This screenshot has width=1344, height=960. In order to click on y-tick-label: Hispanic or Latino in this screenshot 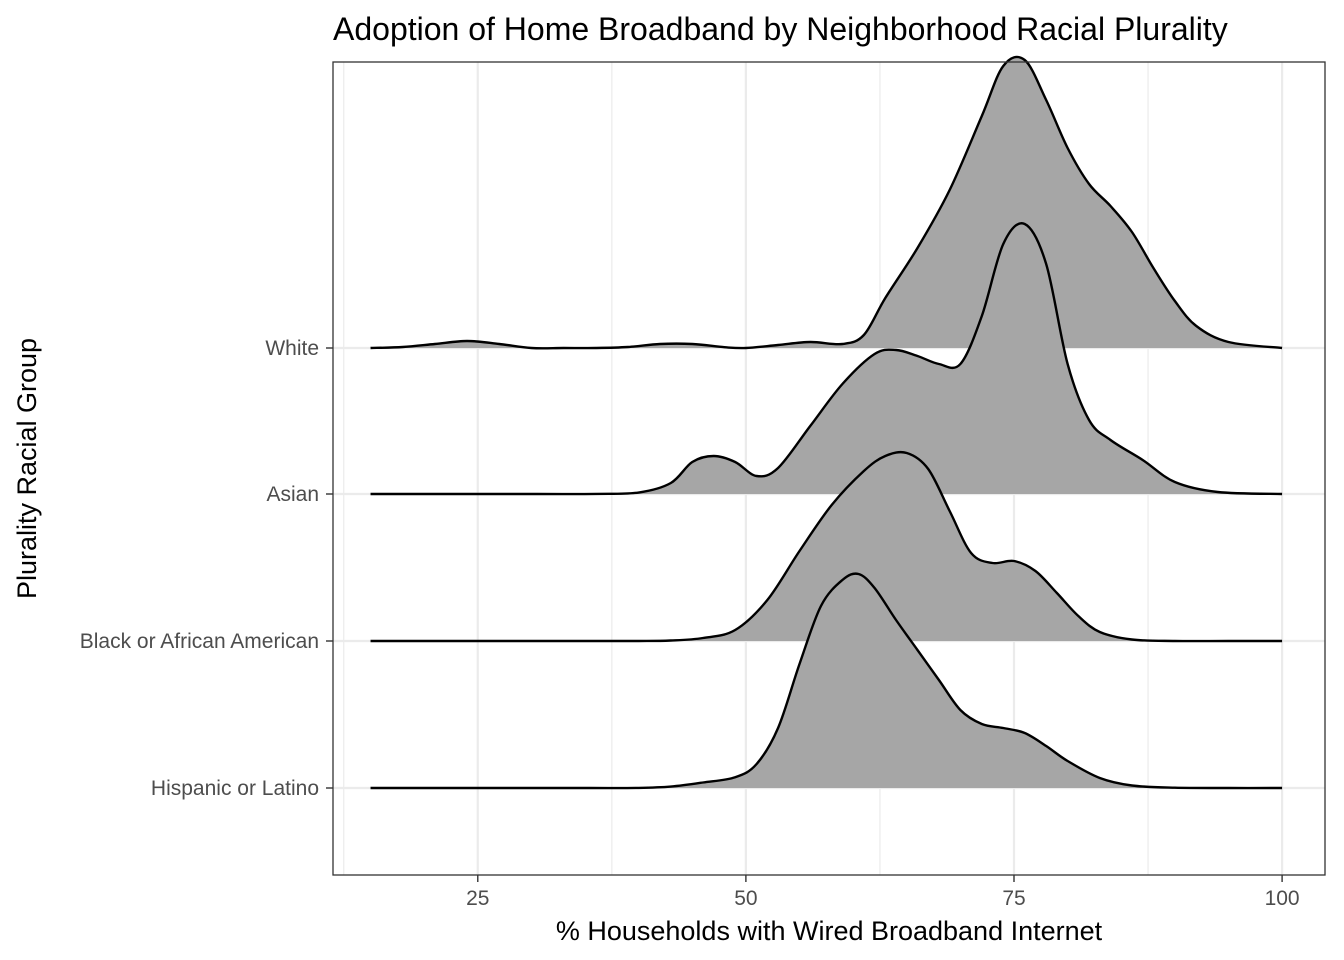, I will do `click(235, 788)`.